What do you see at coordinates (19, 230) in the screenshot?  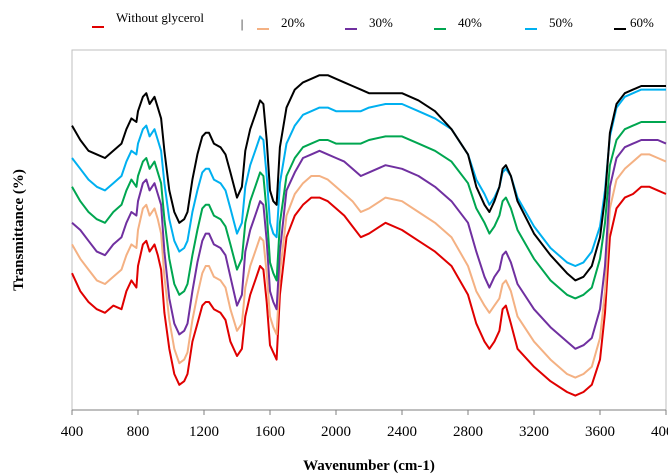 I see `y-axis-title: Transmittance (%)` at bounding box center [19, 230].